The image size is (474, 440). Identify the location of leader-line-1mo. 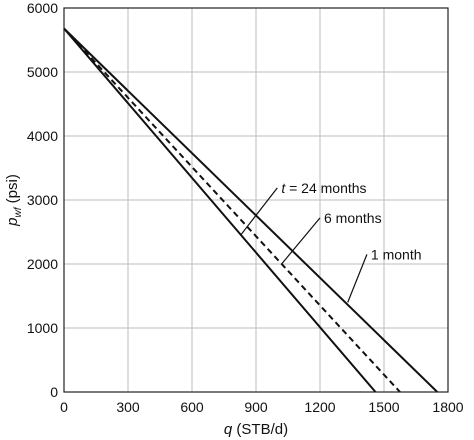
(357, 278).